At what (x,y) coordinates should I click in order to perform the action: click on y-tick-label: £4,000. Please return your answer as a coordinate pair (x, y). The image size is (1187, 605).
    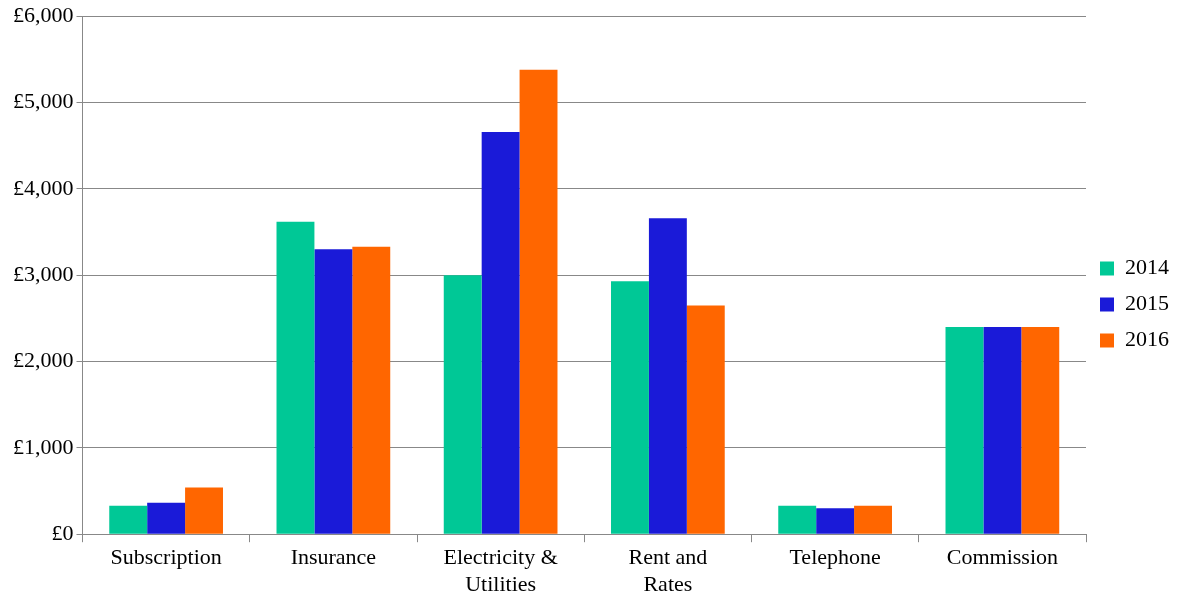
    Looking at the image, I should click on (43, 187).